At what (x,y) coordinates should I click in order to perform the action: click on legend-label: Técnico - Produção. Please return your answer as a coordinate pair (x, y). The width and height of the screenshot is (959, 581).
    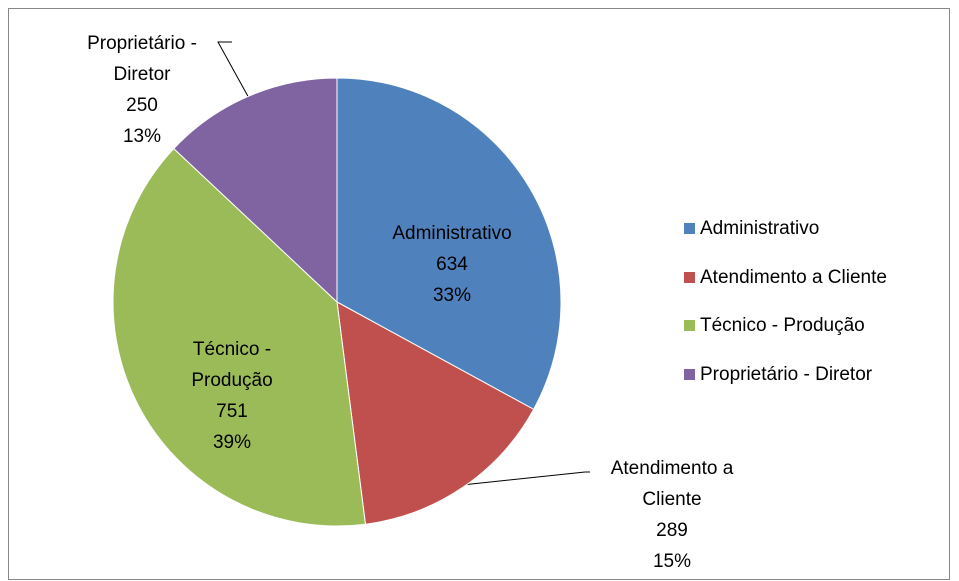
    Looking at the image, I should click on (782, 325).